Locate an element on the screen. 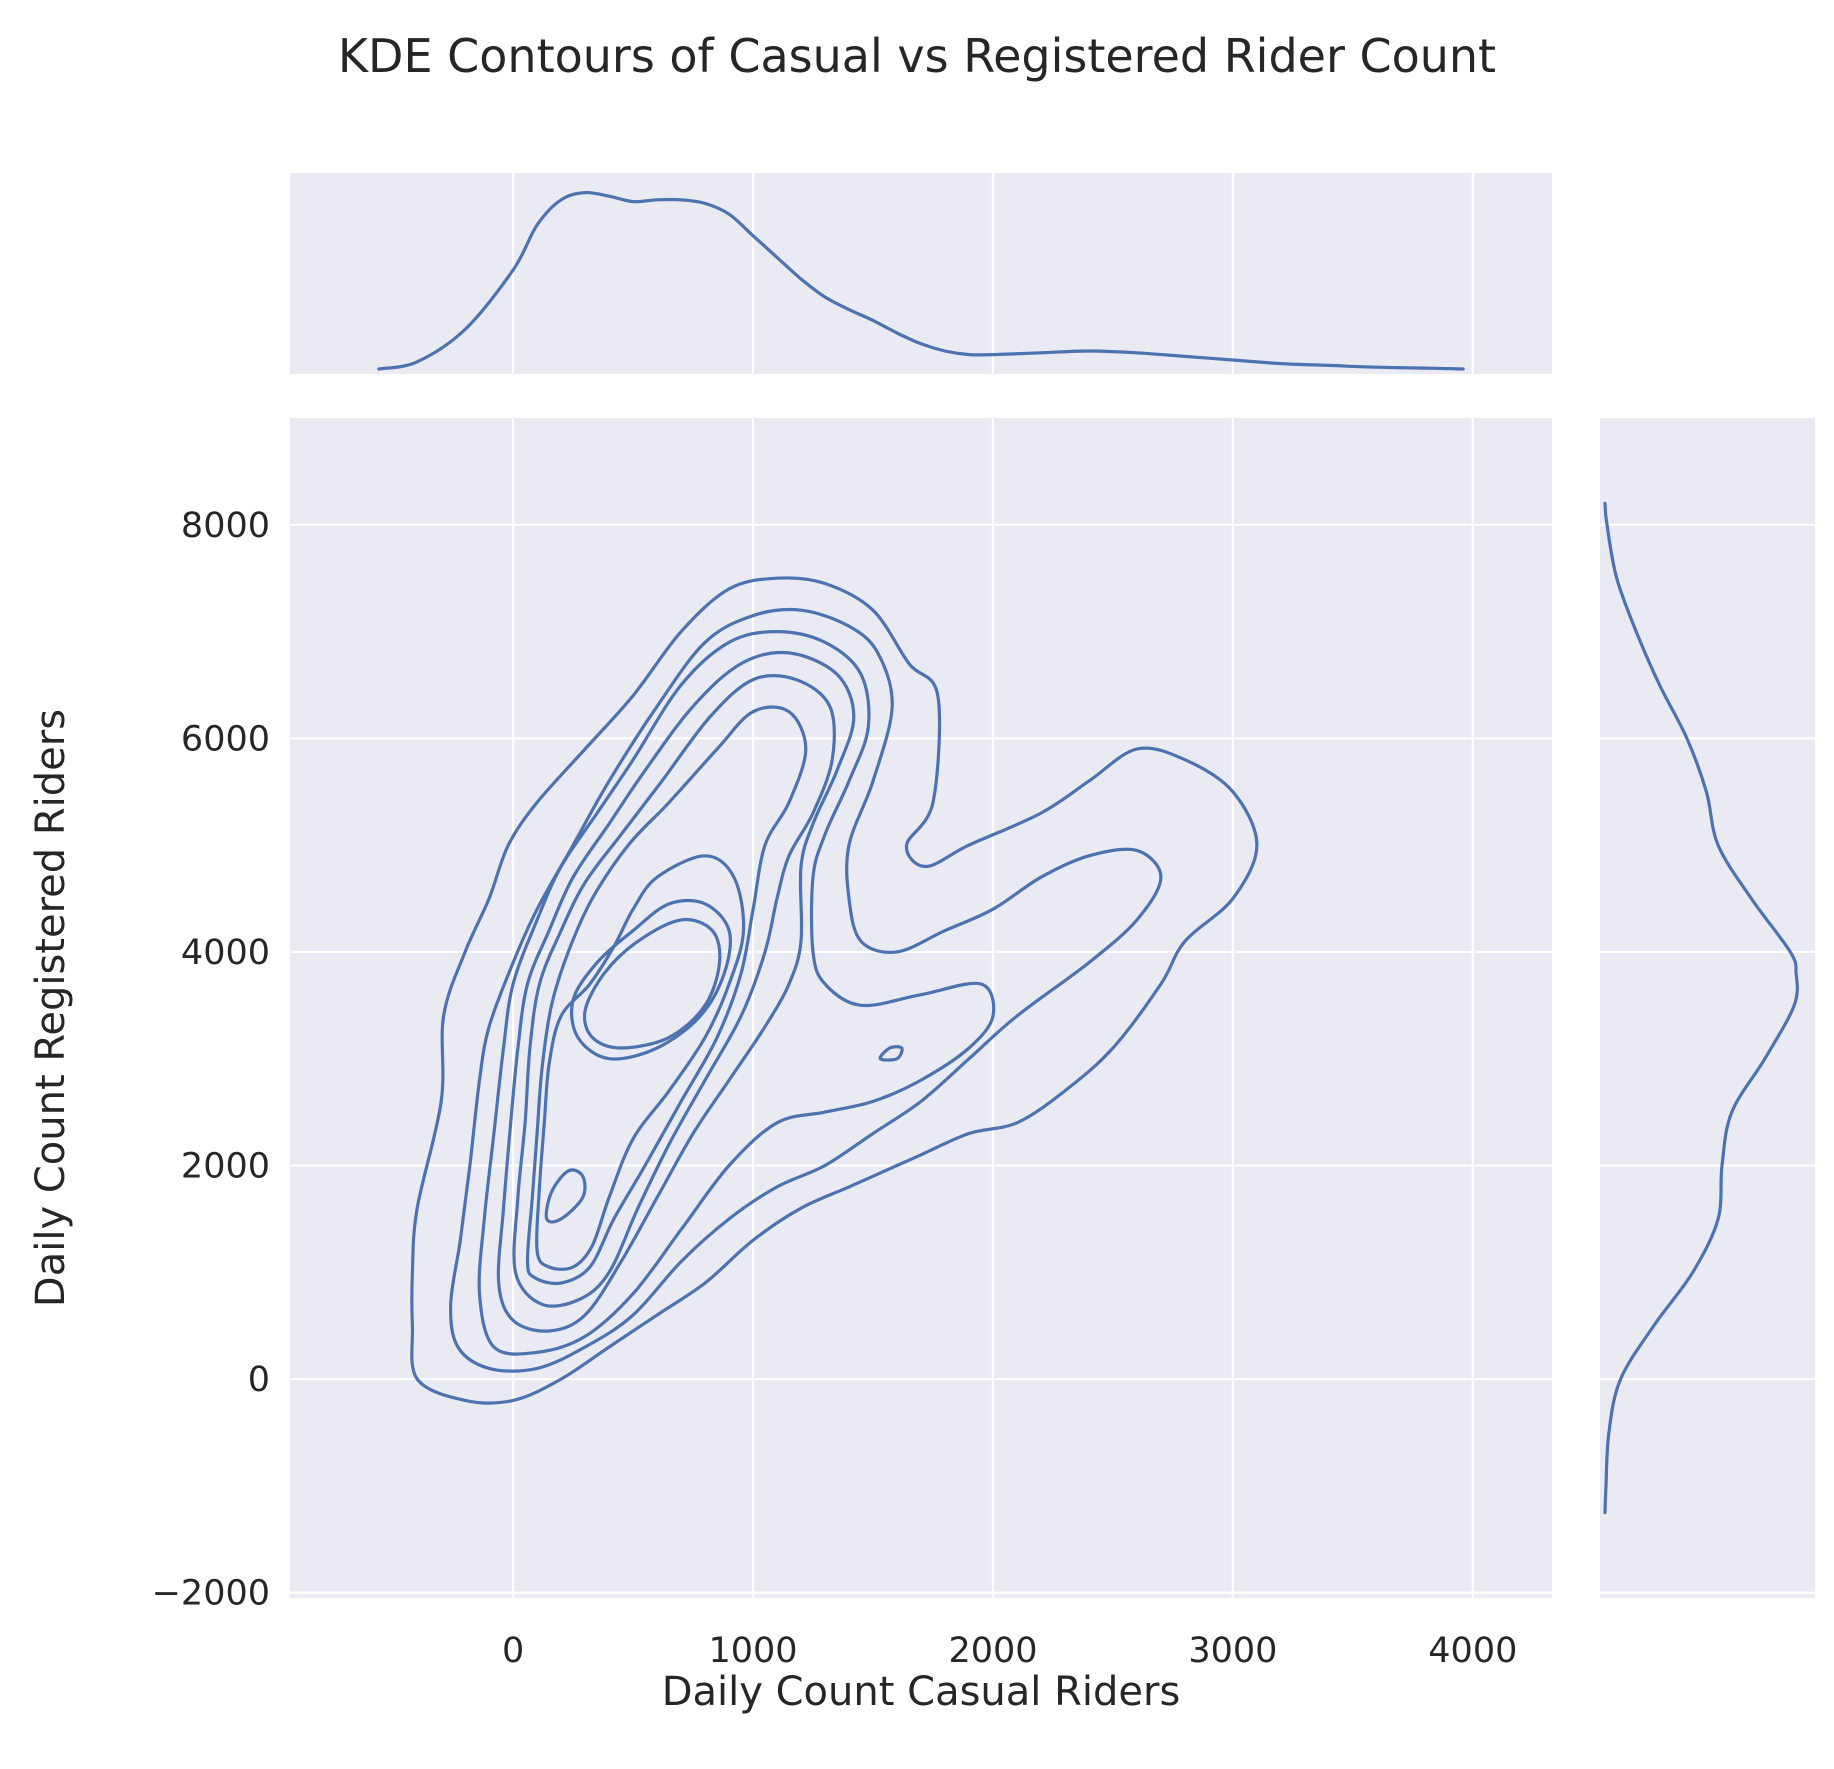 The width and height of the screenshot is (1834, 1769). right-marginal-panel is located at coordinates (1707, 1008).